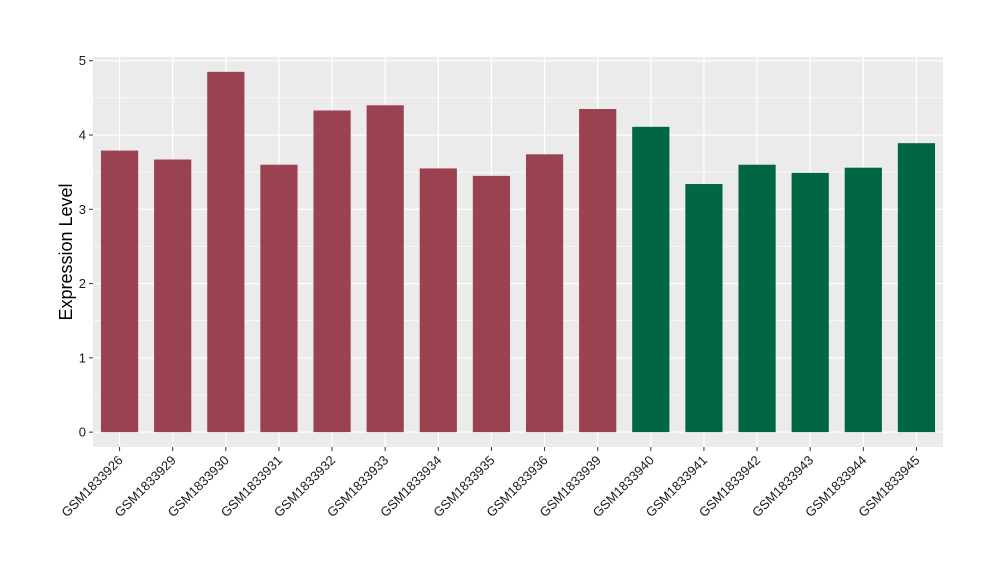  Describe the element at coordinates (544, 293) in the screenshot. I see `bar-GSM1833936` at that location.